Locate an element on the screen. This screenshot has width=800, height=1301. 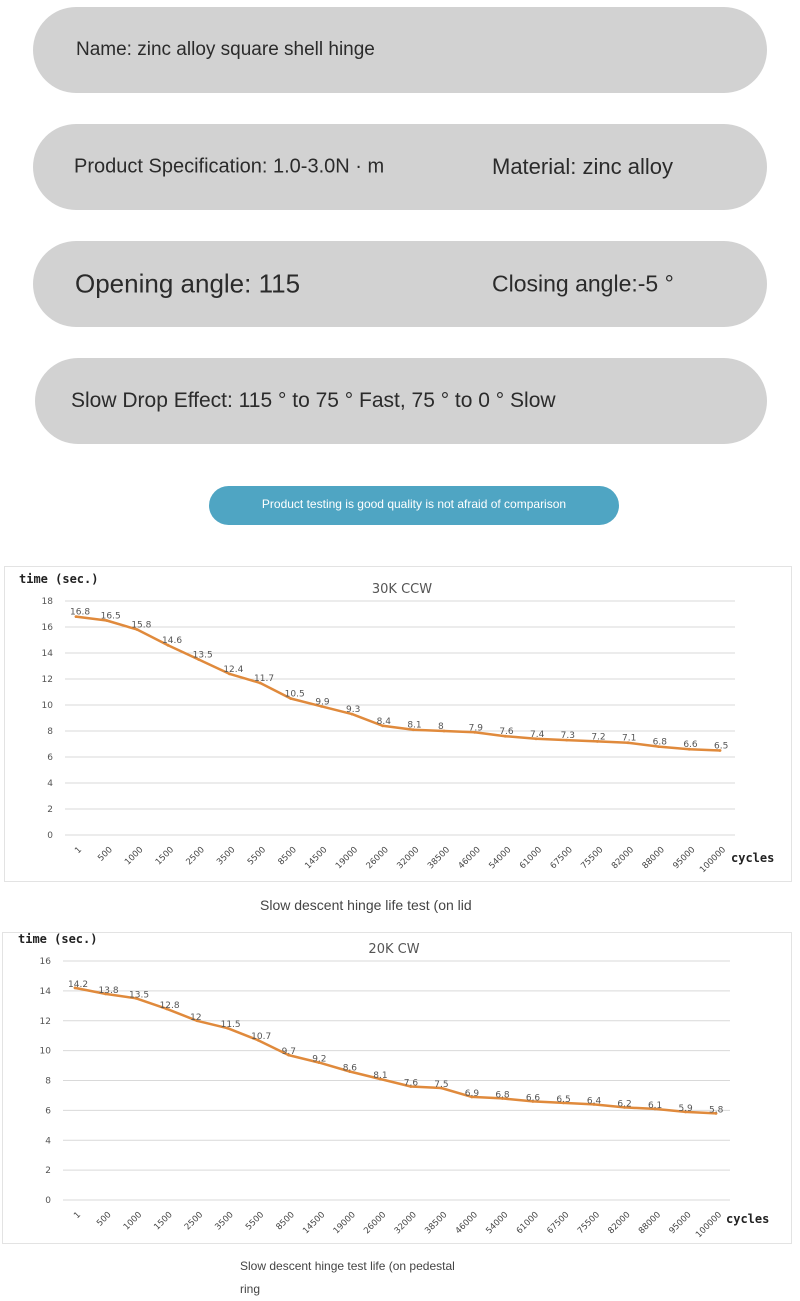
x-tick-label: 26000 is located at coordinates (378, 858).